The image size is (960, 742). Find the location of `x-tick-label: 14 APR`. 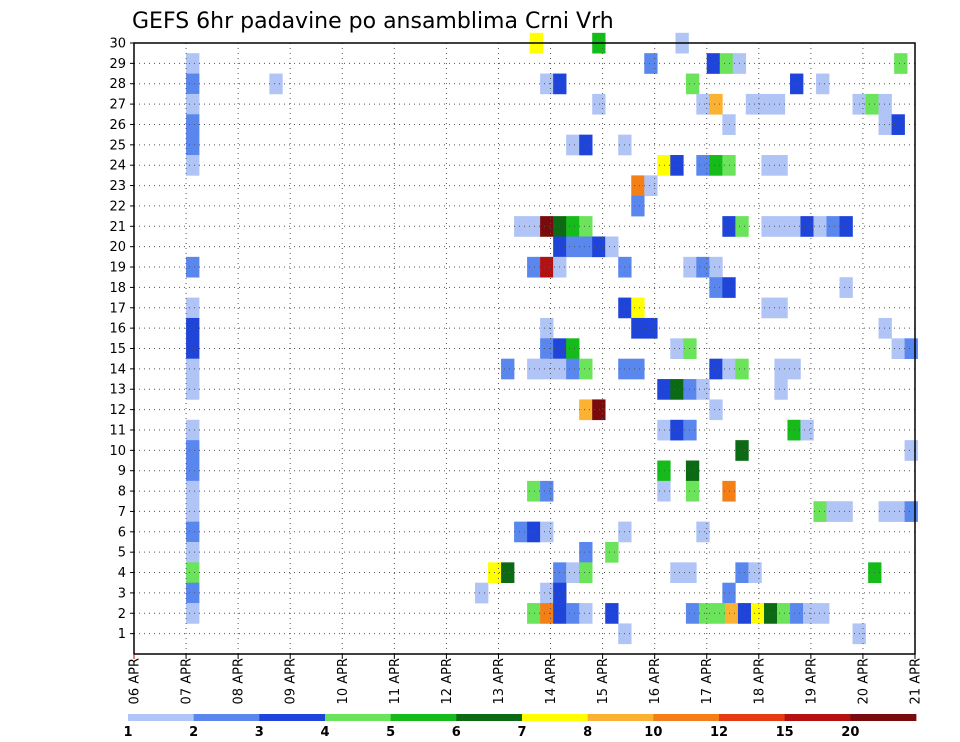

x-tick-label: 14 APR is located at coordinates (551, 681).